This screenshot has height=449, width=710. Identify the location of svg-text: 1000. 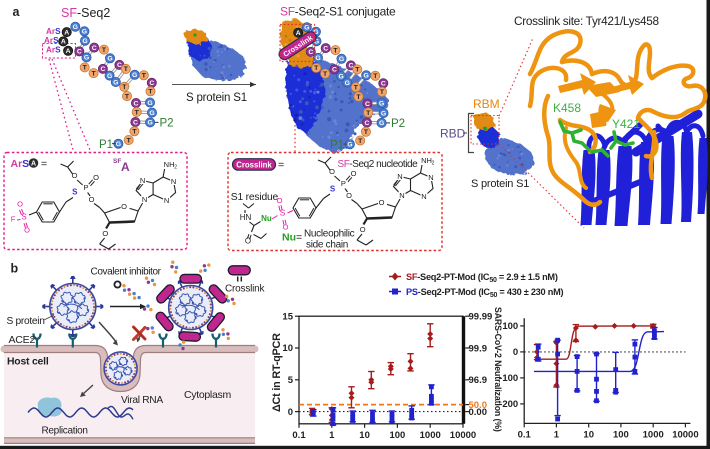
(653, 434).